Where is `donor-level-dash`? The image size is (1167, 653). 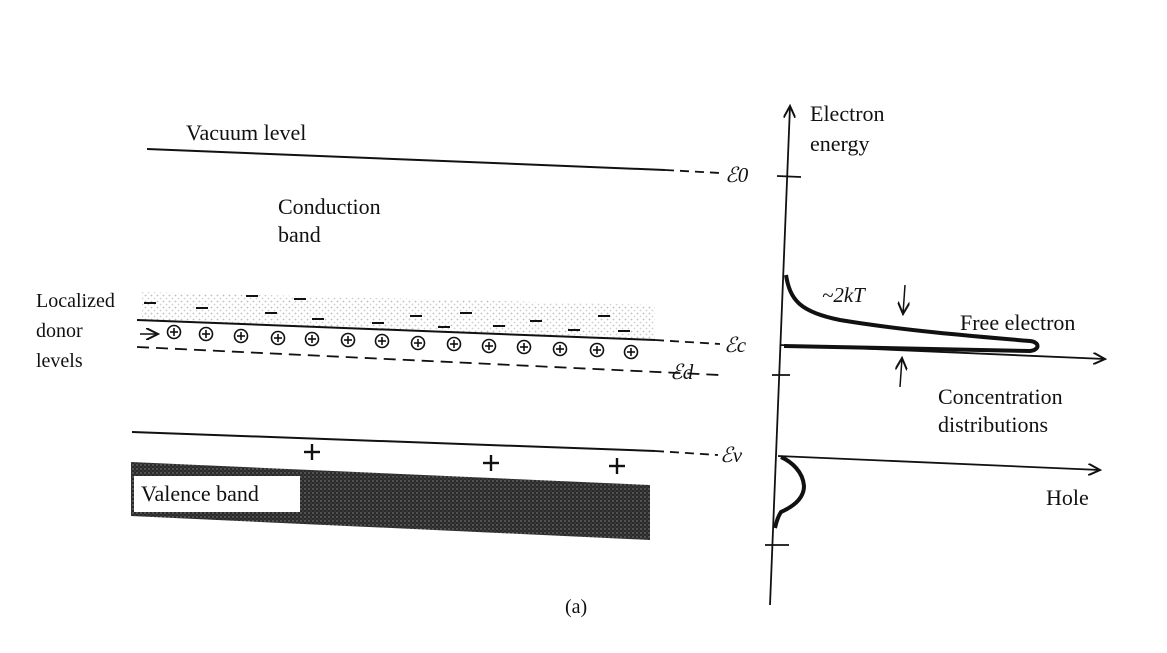
donor-level-dash is located at coordinates (428, 361).